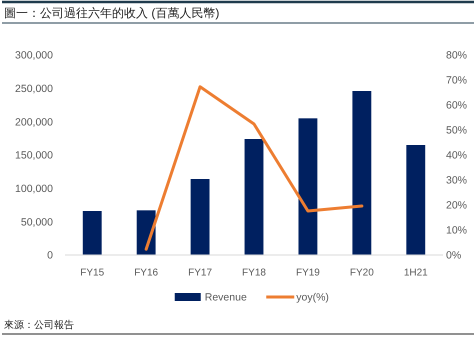  I want to click on y2-tick-label: 50%, so click(457, 130).